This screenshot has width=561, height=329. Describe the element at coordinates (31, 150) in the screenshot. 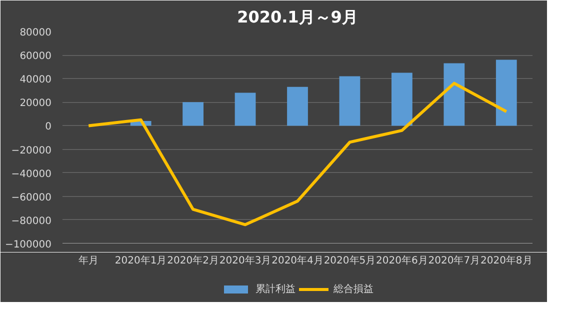

I see `y-tick-label: −20000` at that location.